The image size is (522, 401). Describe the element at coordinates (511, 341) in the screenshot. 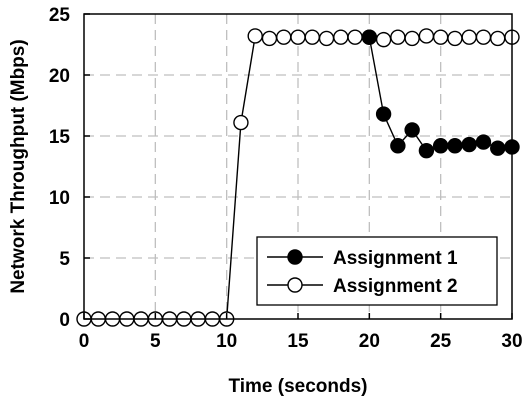

I see `x-tick-label-30: 30` at that location.